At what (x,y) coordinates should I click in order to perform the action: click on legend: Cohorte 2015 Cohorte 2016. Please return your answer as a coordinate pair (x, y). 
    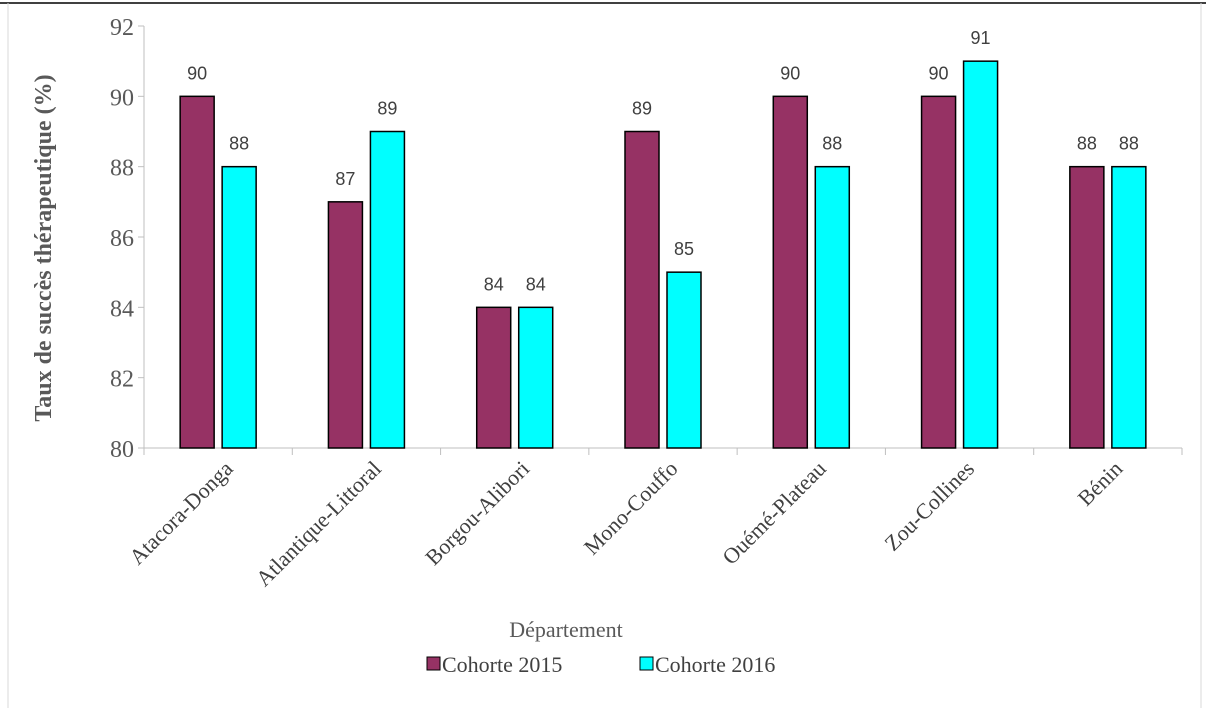
    Looking at the image, I should click on (600, 664).